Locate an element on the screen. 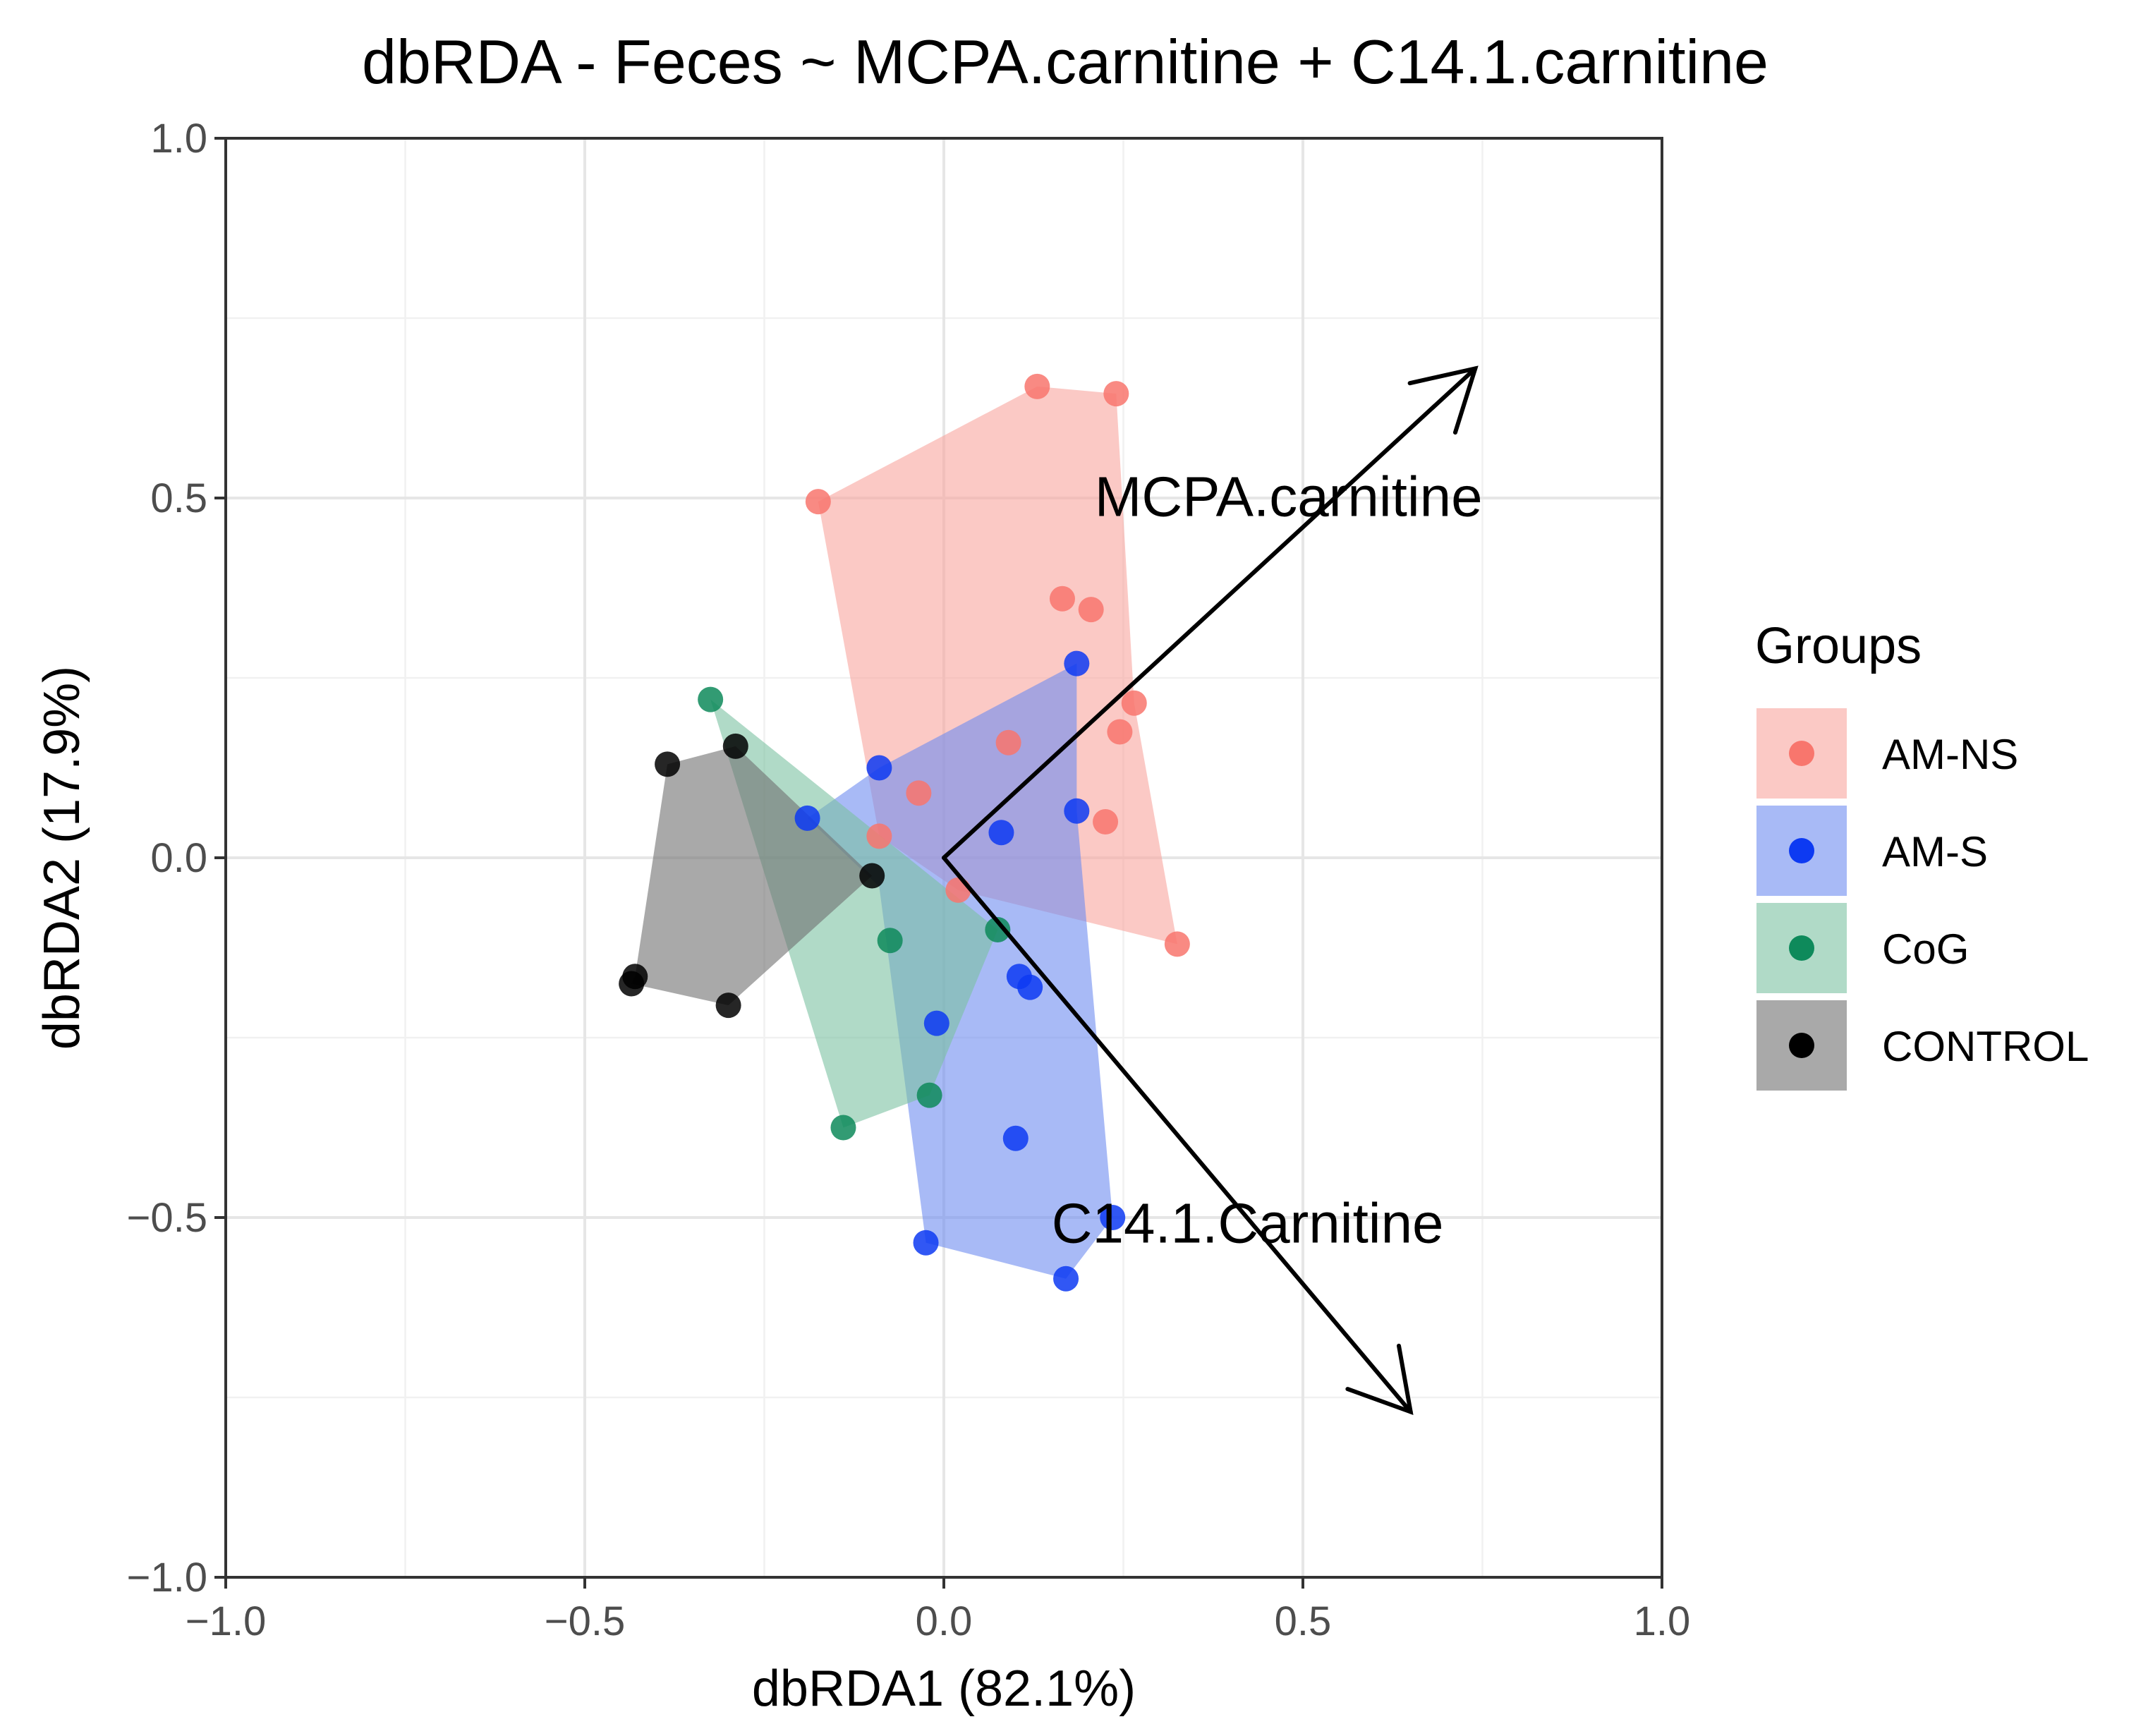 The image size is (2136, 1736). legend: Groups AM-NS AM-S CoG CONTROL is located at coordinates (1922, 854).